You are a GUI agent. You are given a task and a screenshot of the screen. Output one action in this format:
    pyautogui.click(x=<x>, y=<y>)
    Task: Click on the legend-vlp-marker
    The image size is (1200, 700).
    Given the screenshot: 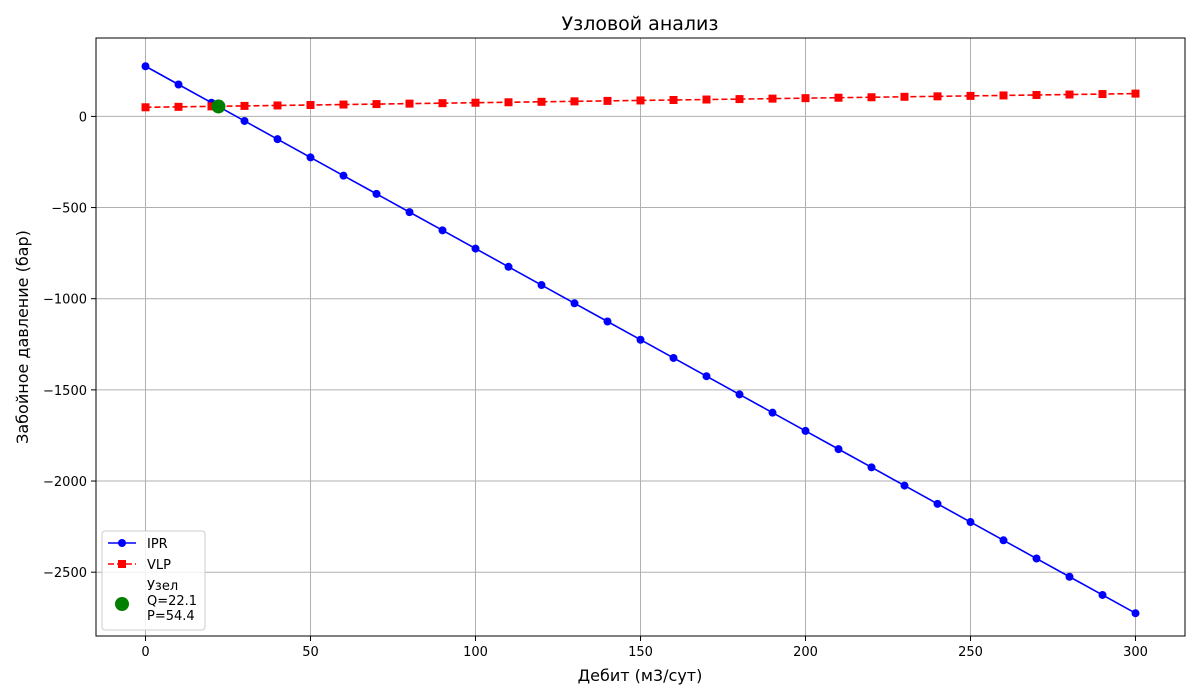 What is the action you would take?
    pyautogui.click(x=122, y=564)
    